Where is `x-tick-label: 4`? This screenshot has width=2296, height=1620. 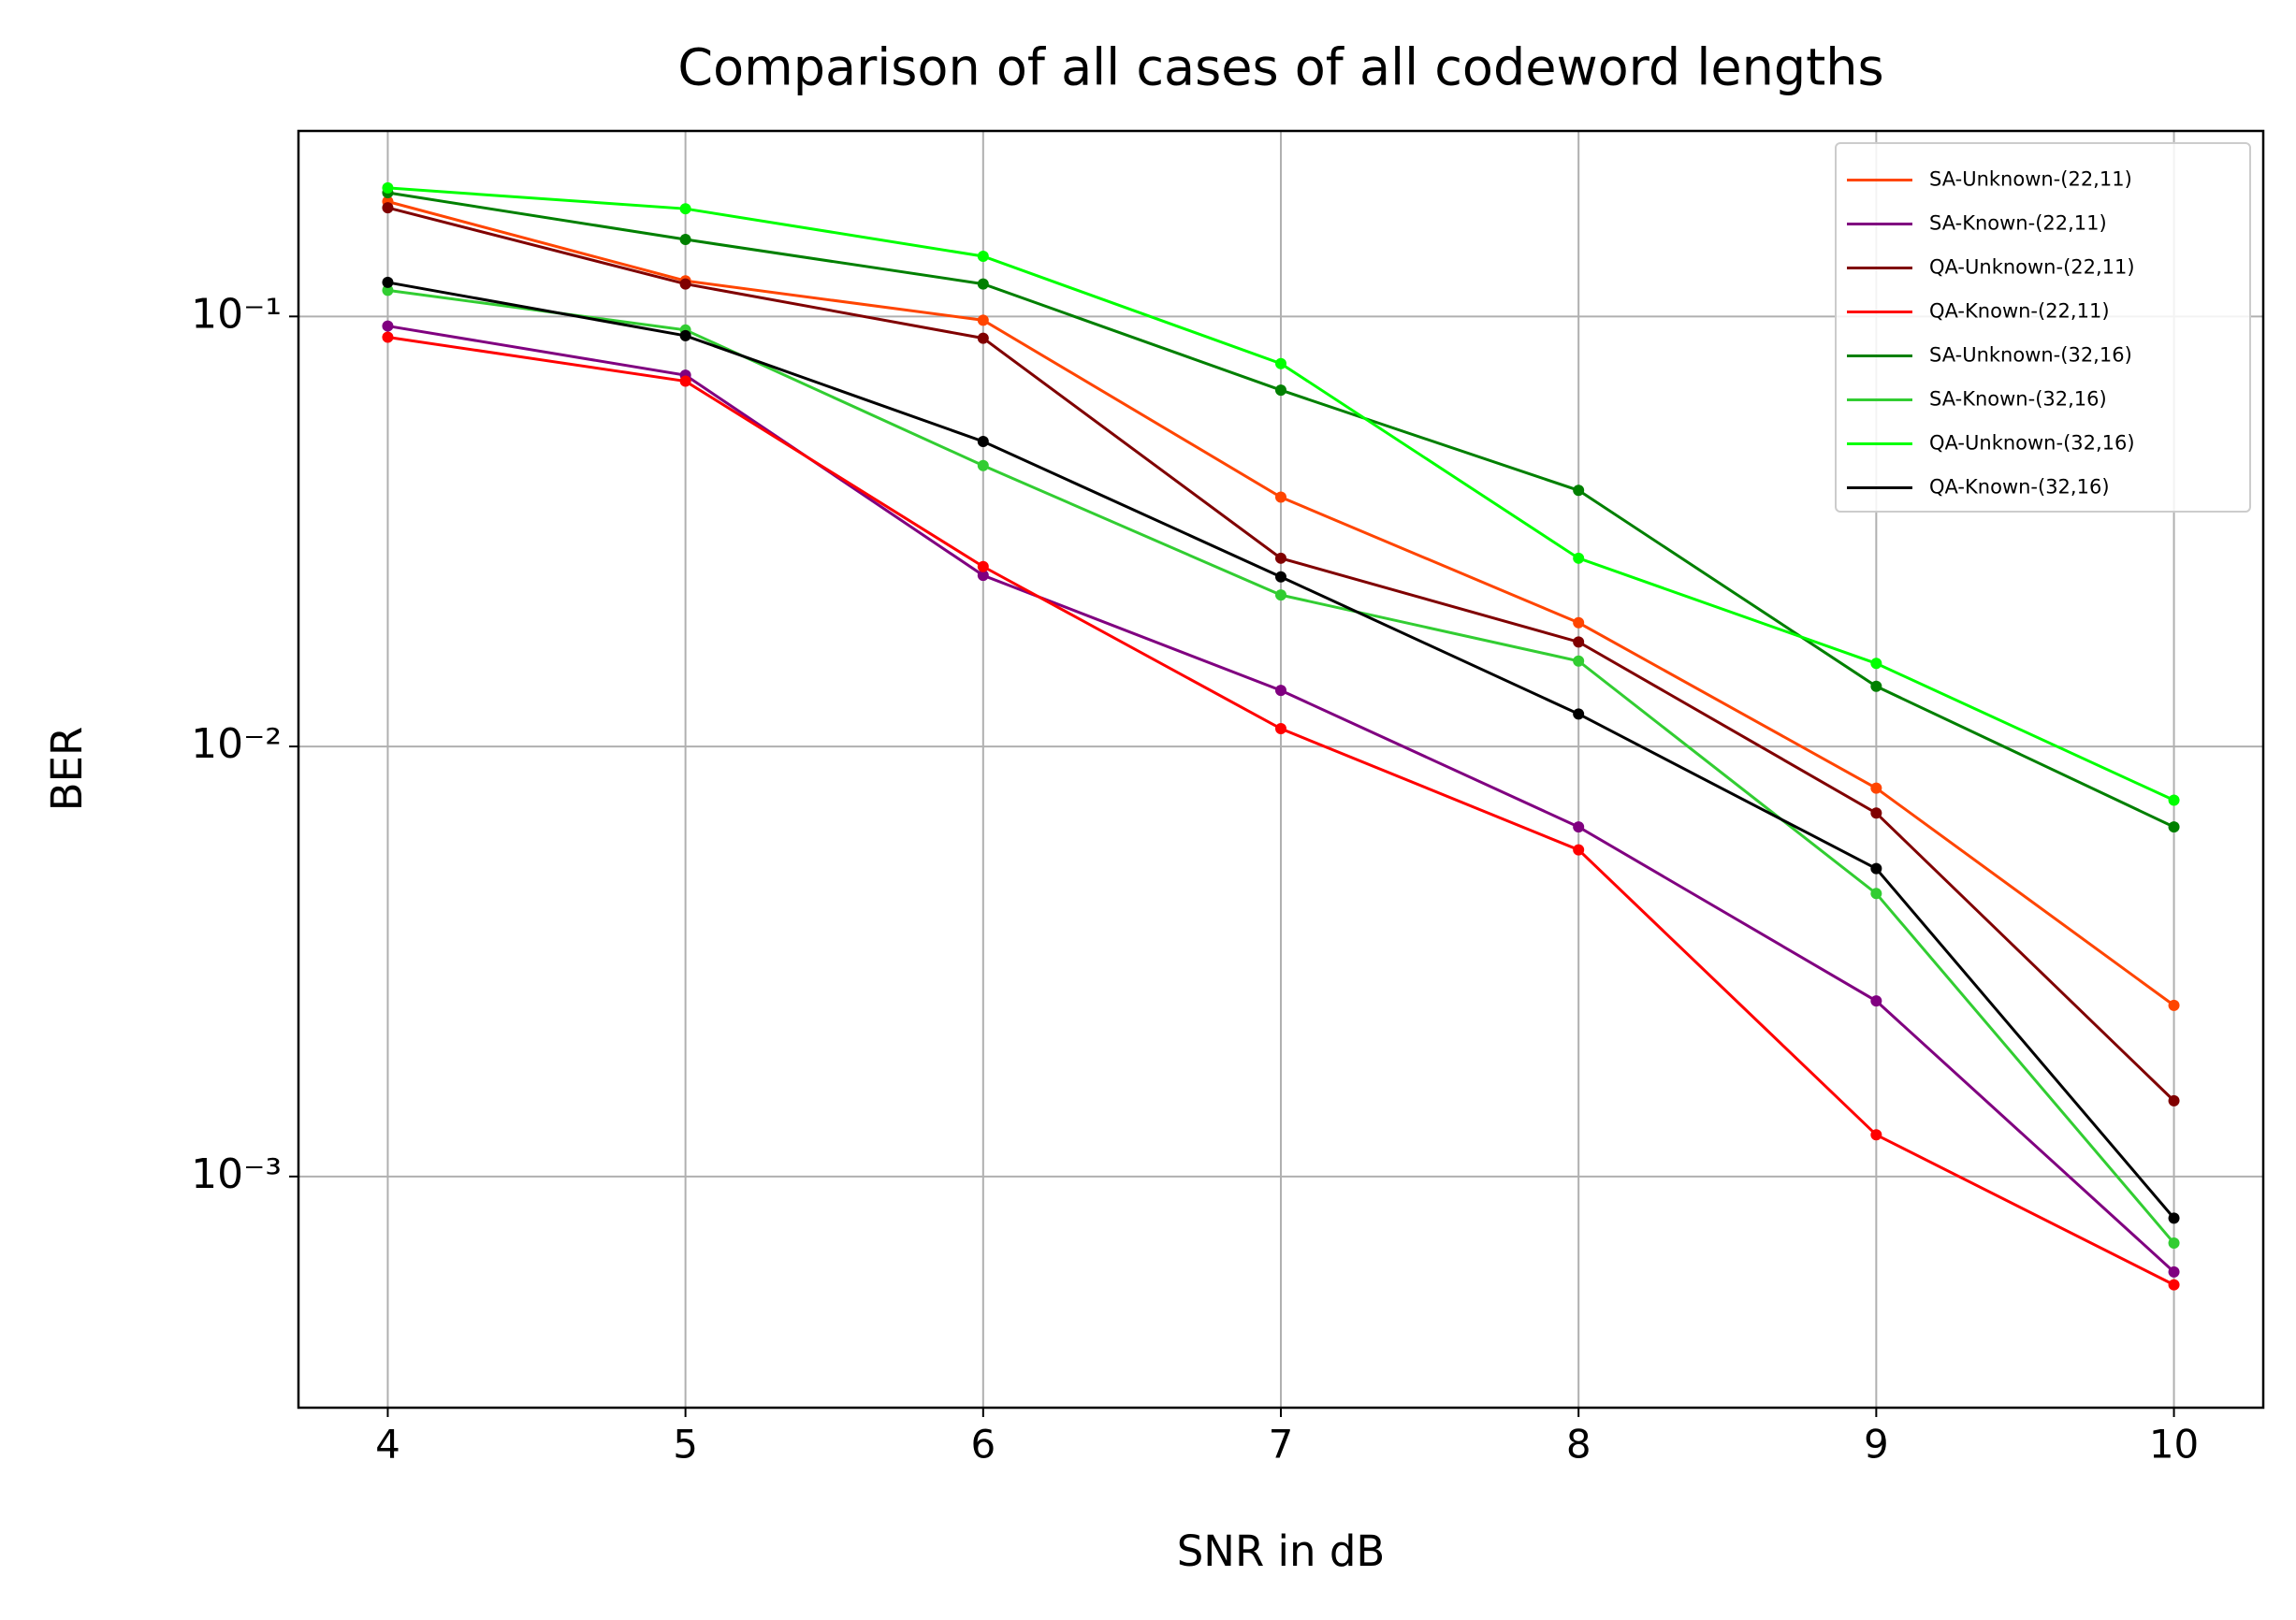
x-tick-label: 4 is located at coordinates (387, 1445).